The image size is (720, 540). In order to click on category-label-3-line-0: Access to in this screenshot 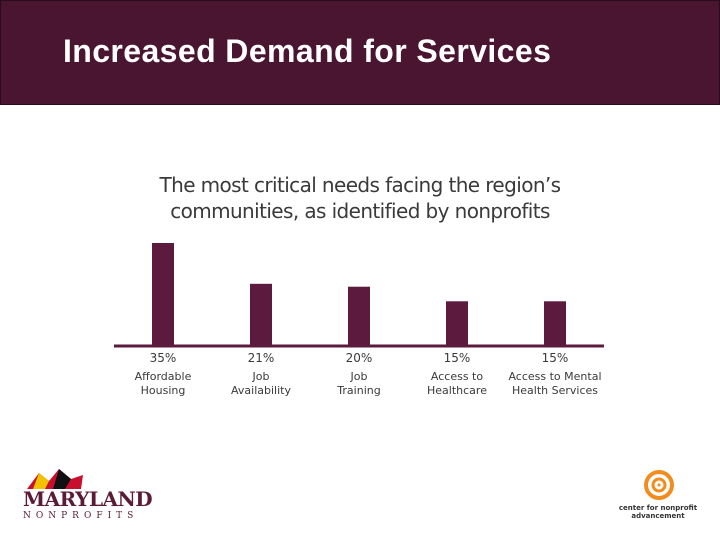, I will do `click(457, 376)`.